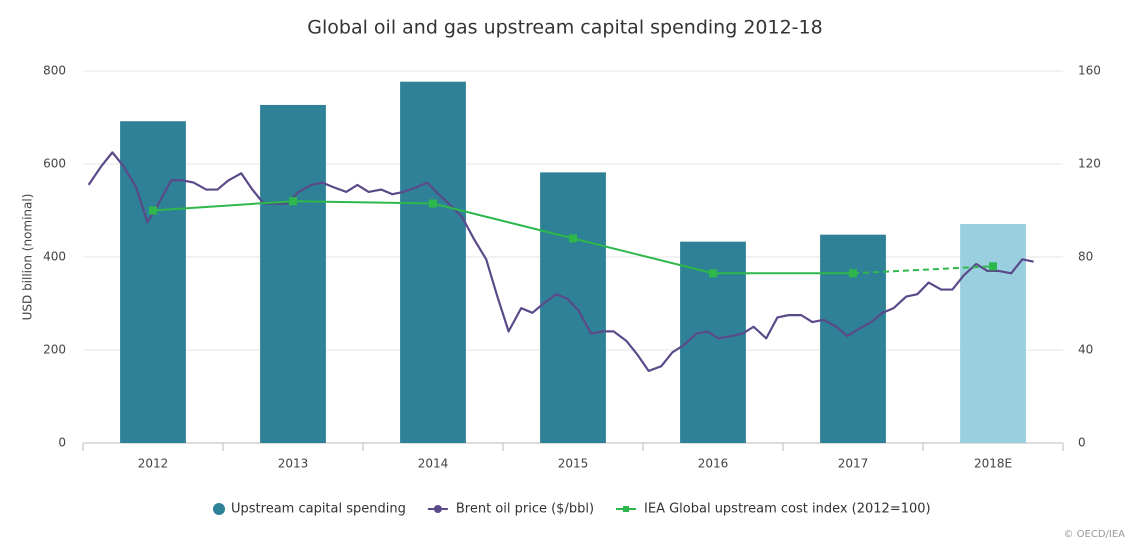 This screenshot has height=558, width=1128. Describe the element at coordinates (525, 509) in the screenshot. I see `legend-label: Brent oil price ($/bbl)` at that location.